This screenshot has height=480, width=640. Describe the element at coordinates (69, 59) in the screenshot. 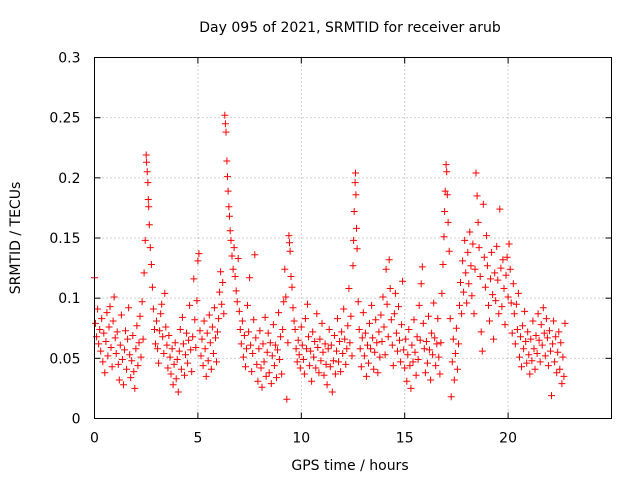

I see `y-tick-label: 0.3` at that location.